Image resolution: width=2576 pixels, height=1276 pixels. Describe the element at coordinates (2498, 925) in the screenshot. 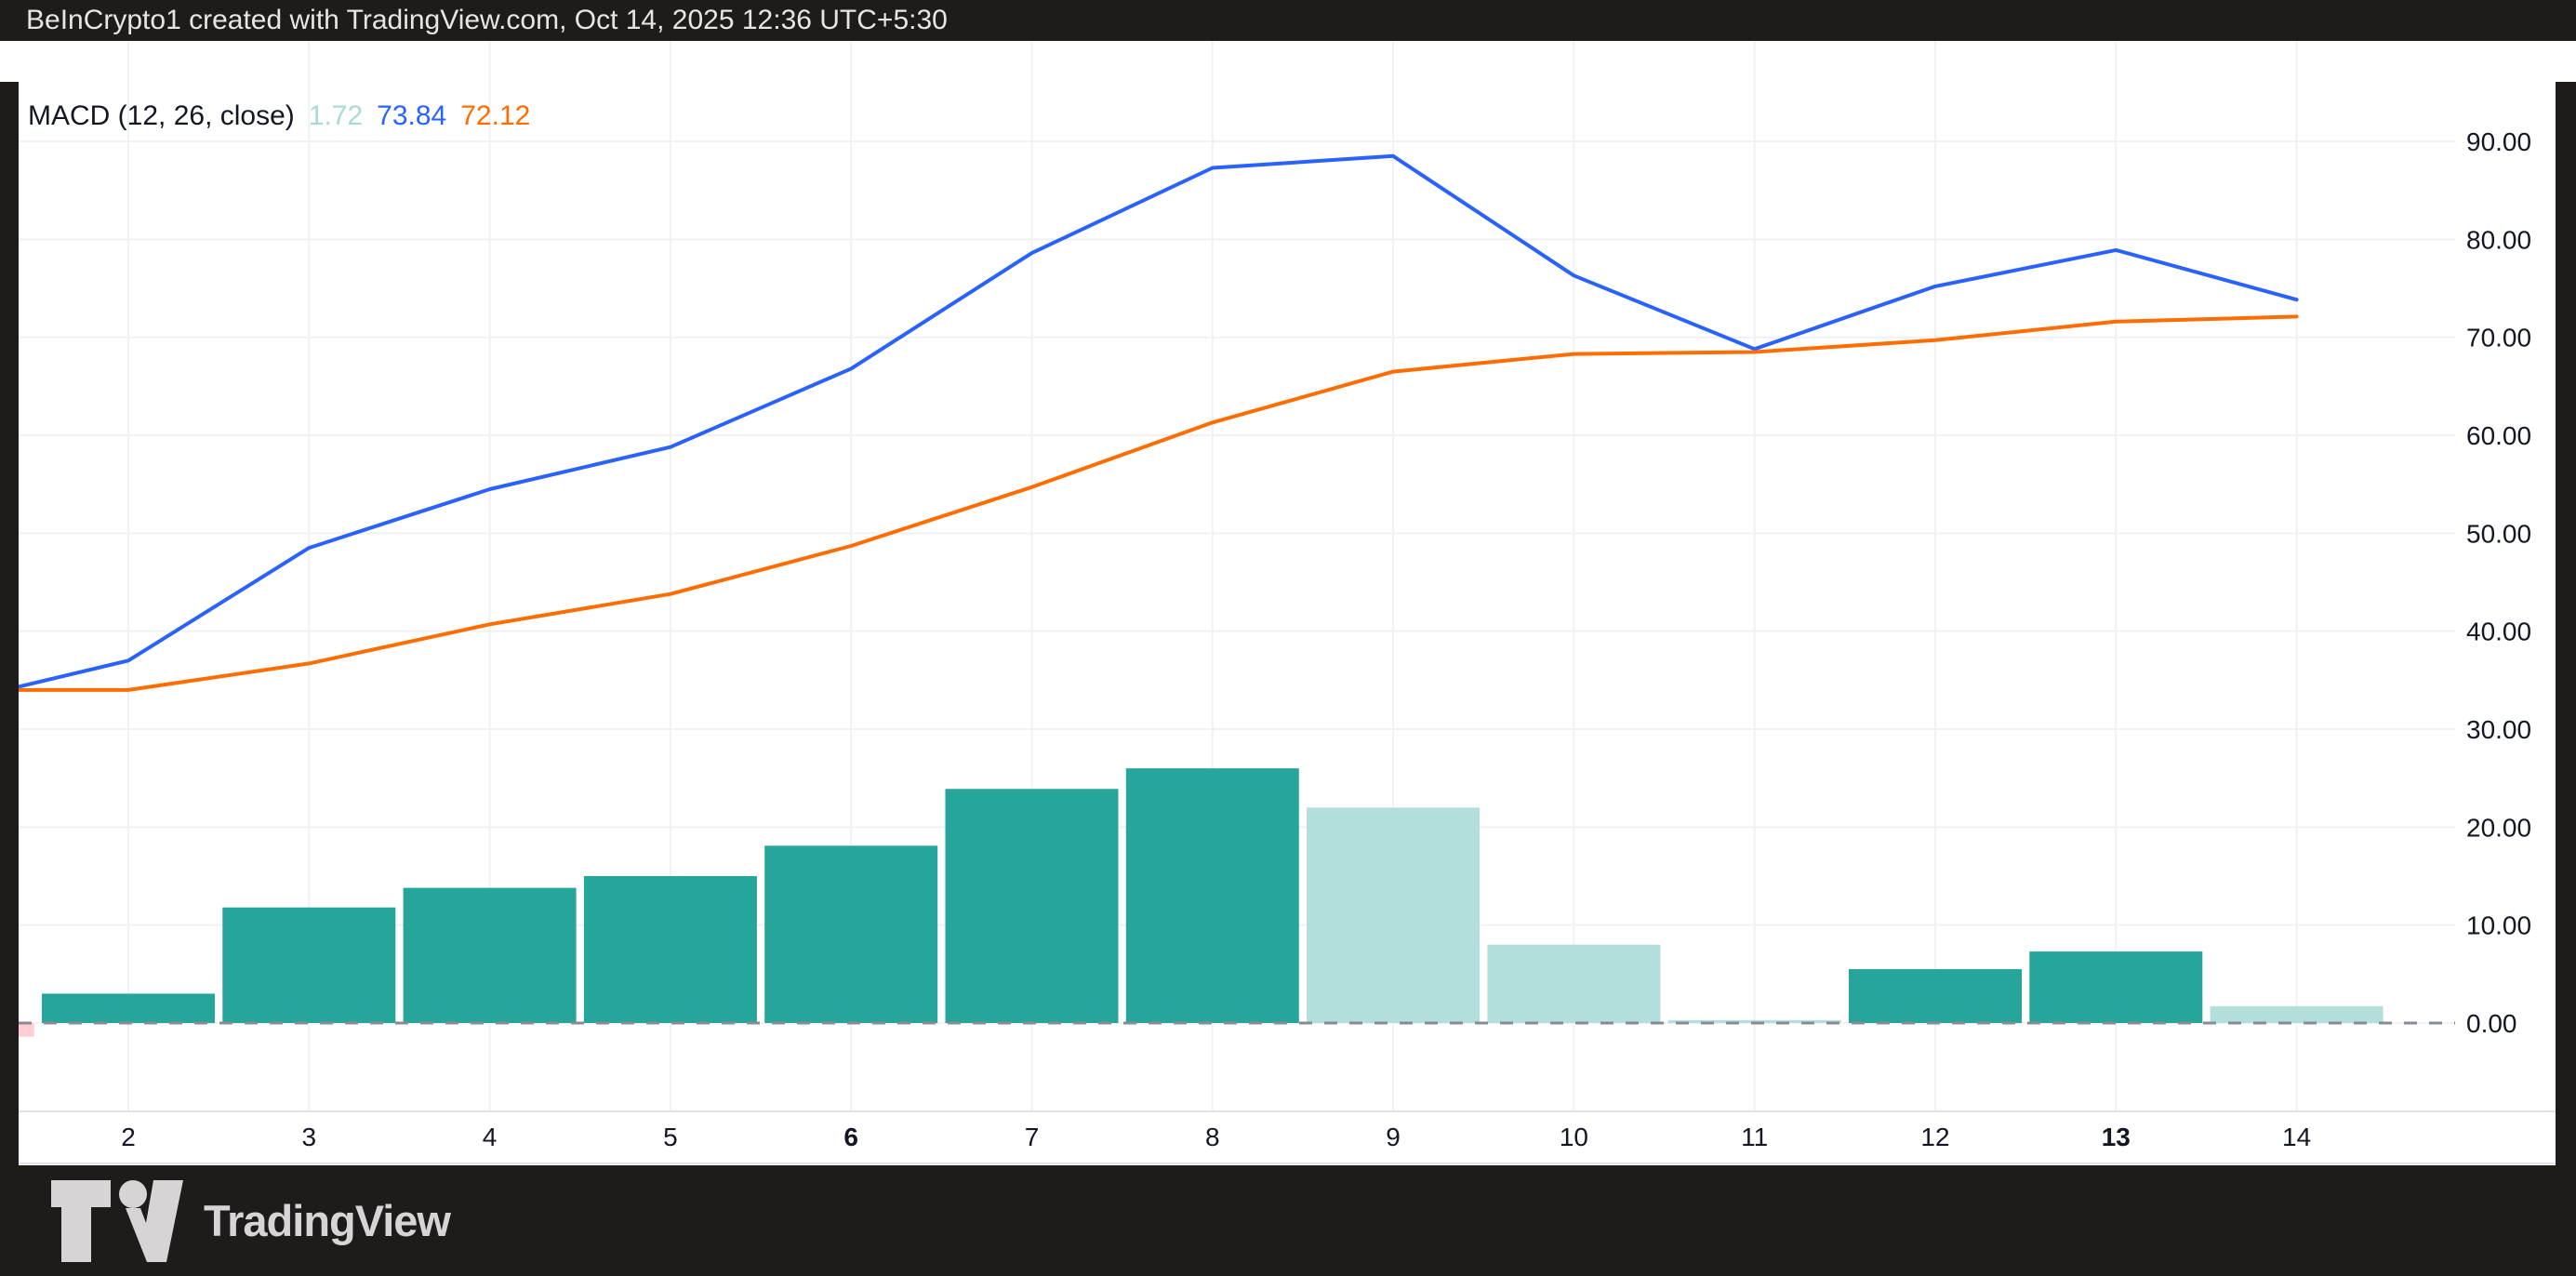

I see `price-tick-label: 10.00` at that location.